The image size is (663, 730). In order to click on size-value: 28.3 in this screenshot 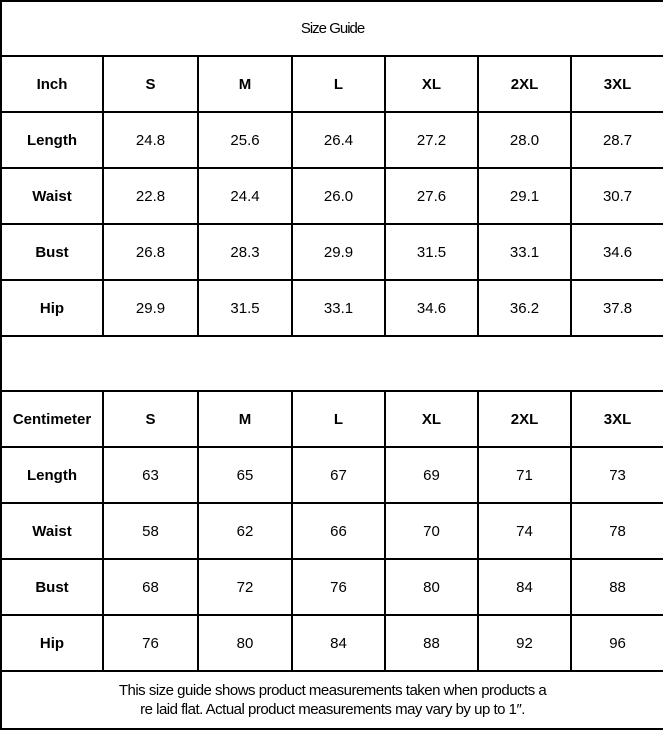, I will do `click(245, 252)`.